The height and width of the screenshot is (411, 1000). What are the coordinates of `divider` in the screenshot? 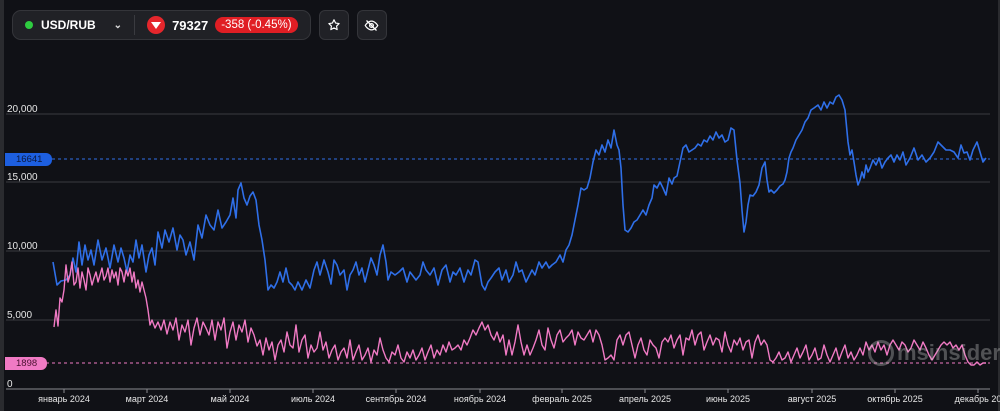 It's located at (135, 25).